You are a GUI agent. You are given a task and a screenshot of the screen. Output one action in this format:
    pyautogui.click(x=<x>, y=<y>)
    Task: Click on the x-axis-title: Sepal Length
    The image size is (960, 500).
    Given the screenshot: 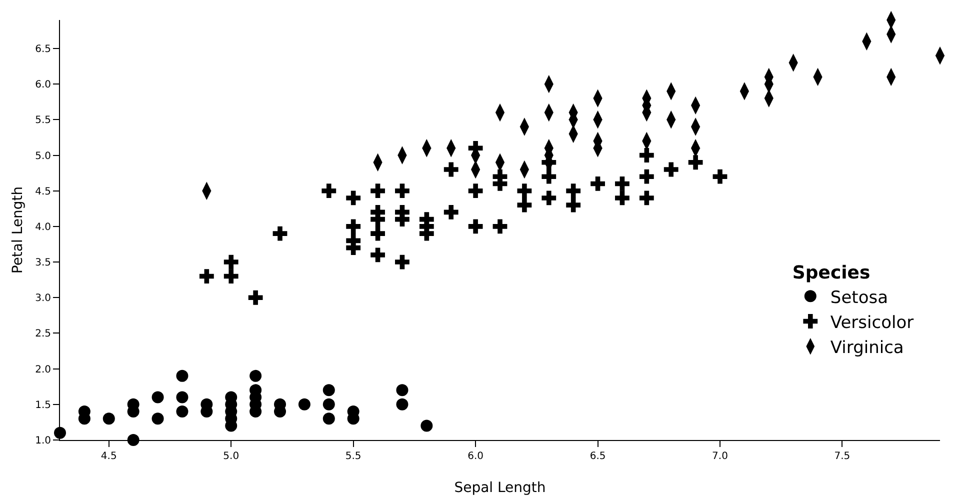 What is the action you would take?
    pyautogui.click(x=500, y=488)
    